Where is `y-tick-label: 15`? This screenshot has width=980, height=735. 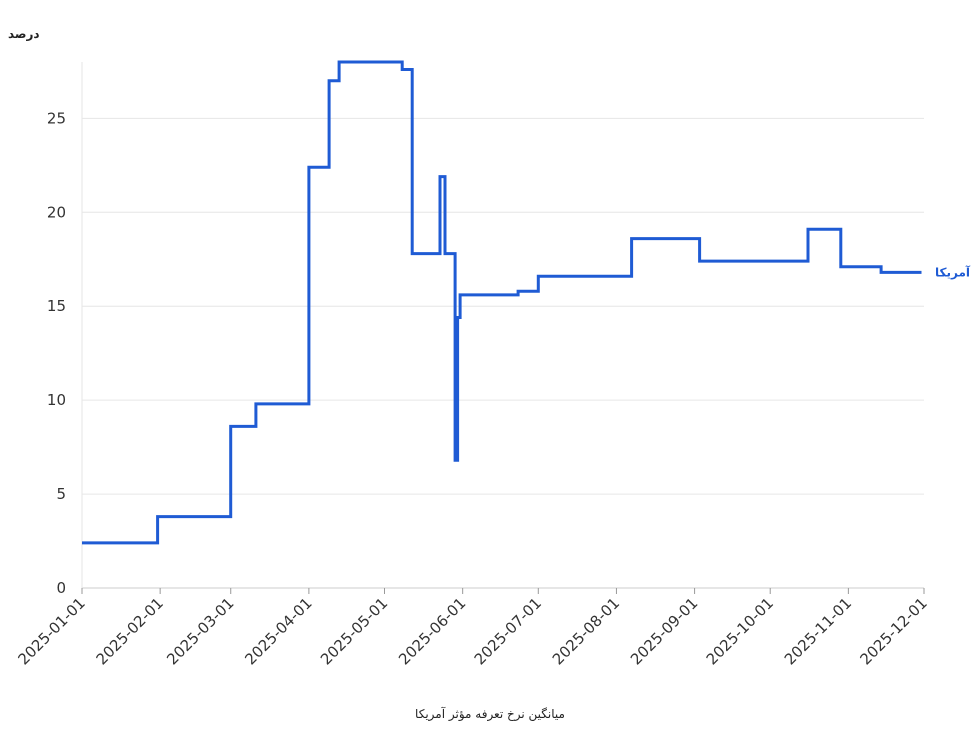 y-tick-label: 15 is located at coordinates (56, 306).